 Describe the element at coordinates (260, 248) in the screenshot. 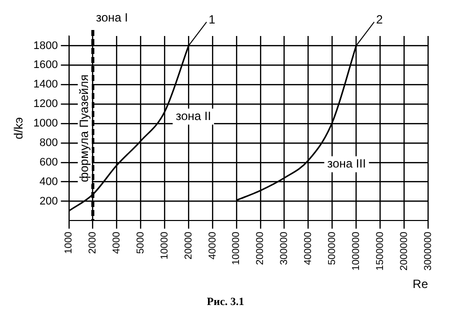

I see `x-tick-label: 200000` at that location.